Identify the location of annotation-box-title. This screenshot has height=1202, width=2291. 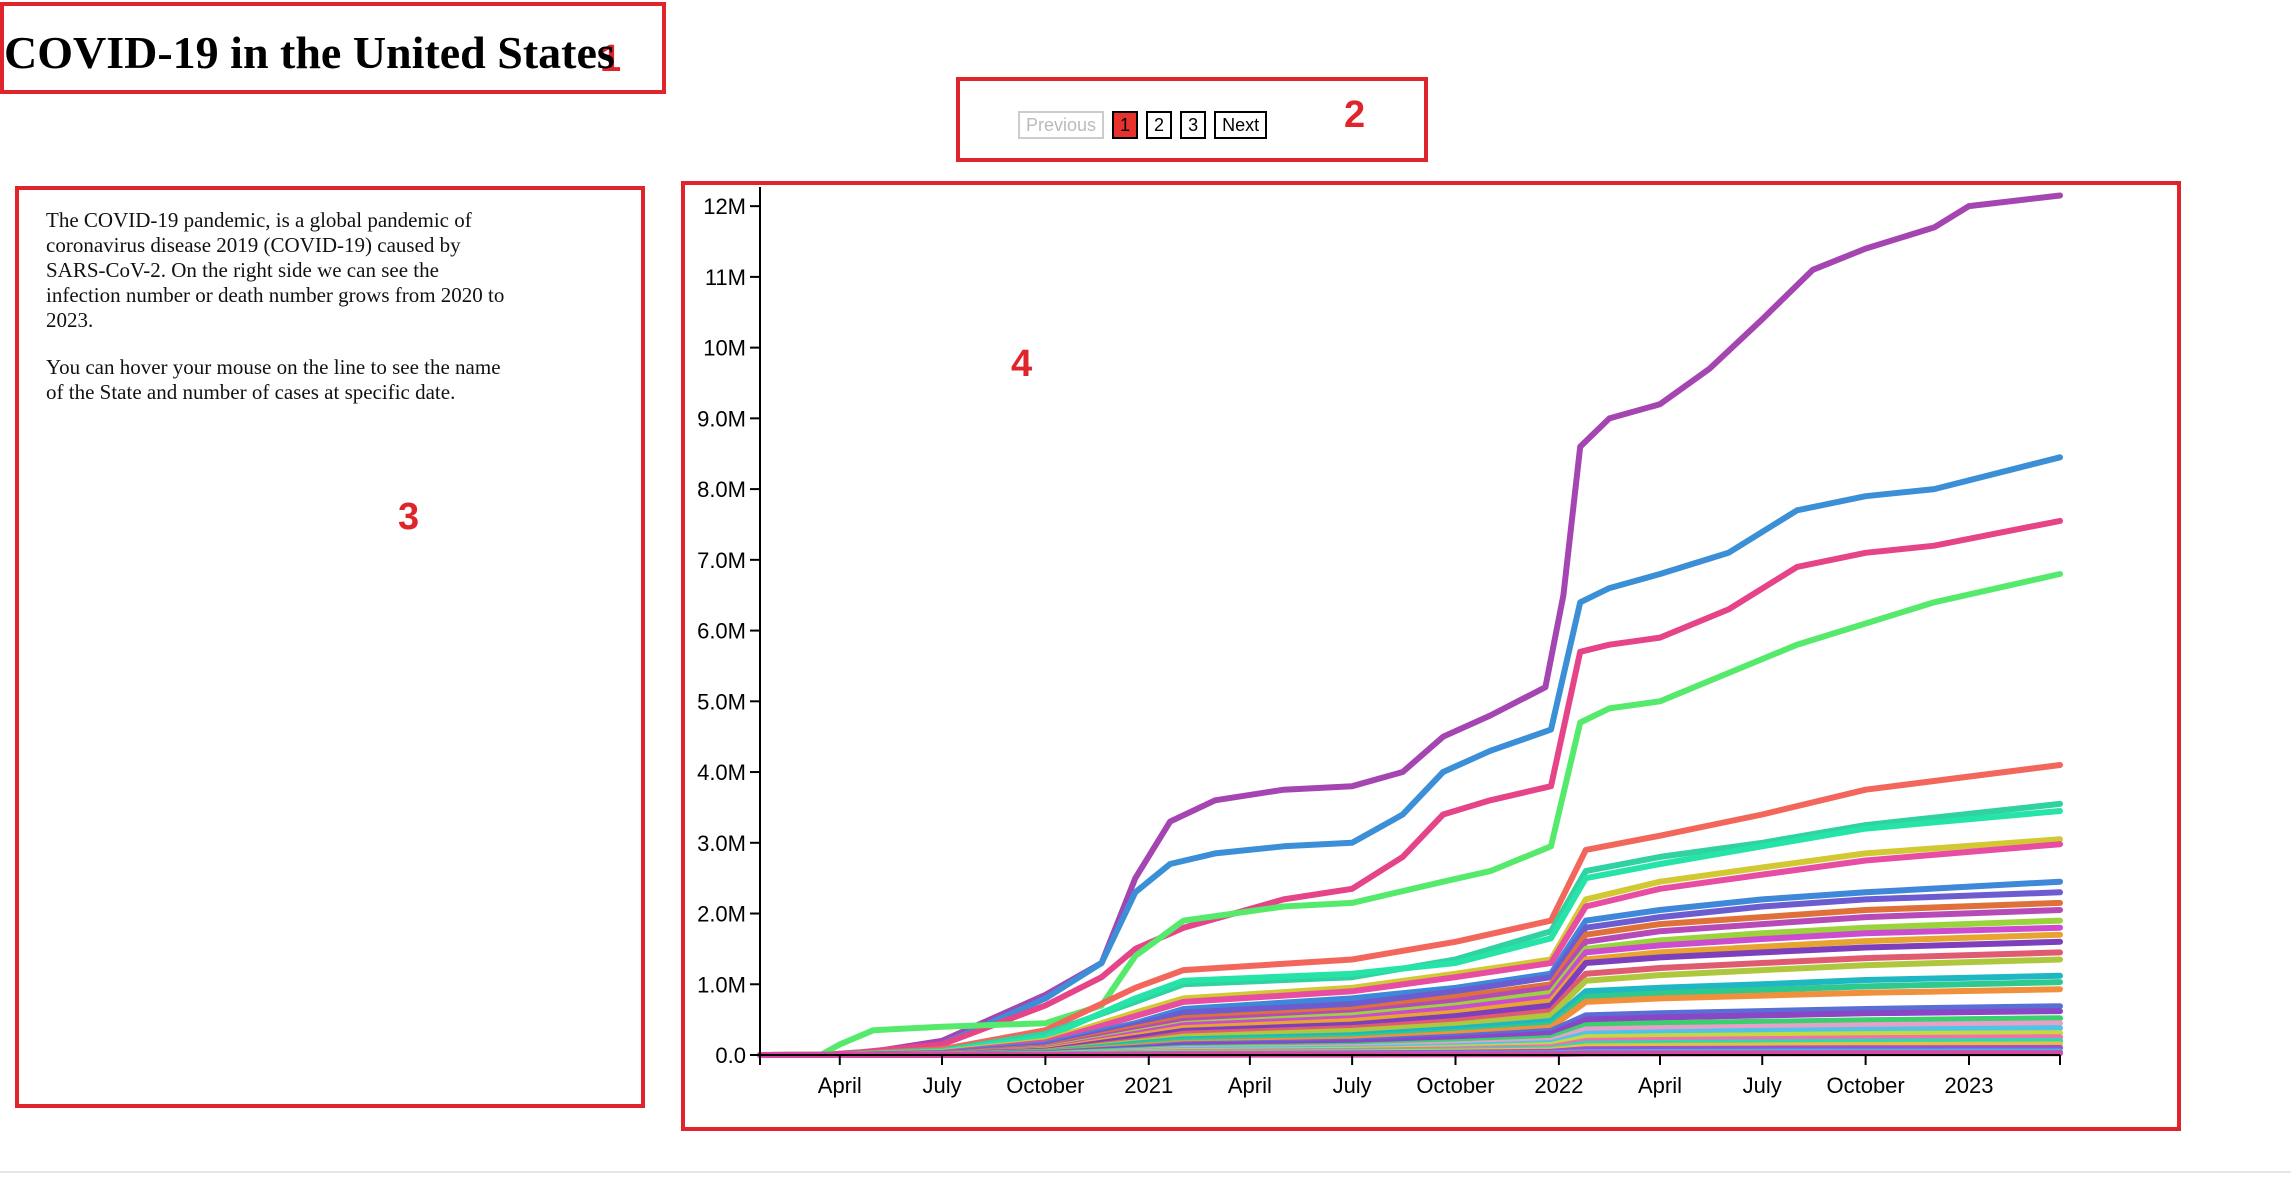
(333, 48).